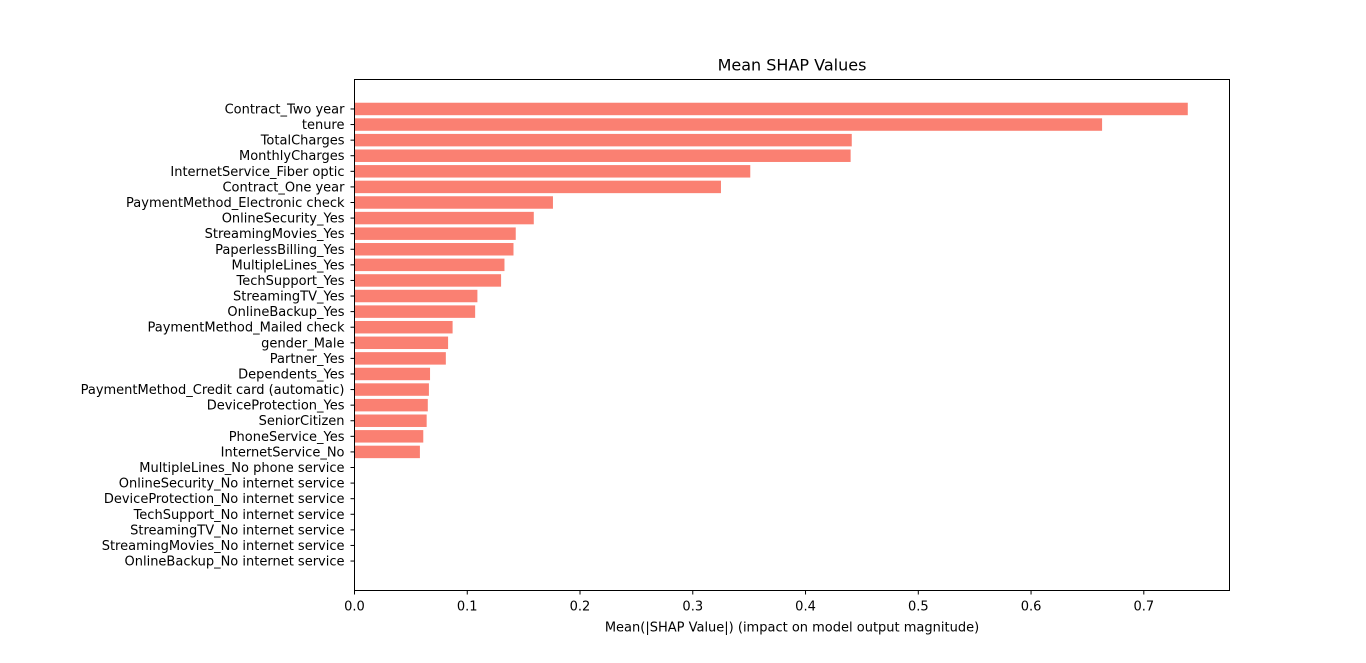 The width and height of the screenshot is (1366, 663). I want to click on y-tick-label: MultipleLines_Yes, so click(288, 265).